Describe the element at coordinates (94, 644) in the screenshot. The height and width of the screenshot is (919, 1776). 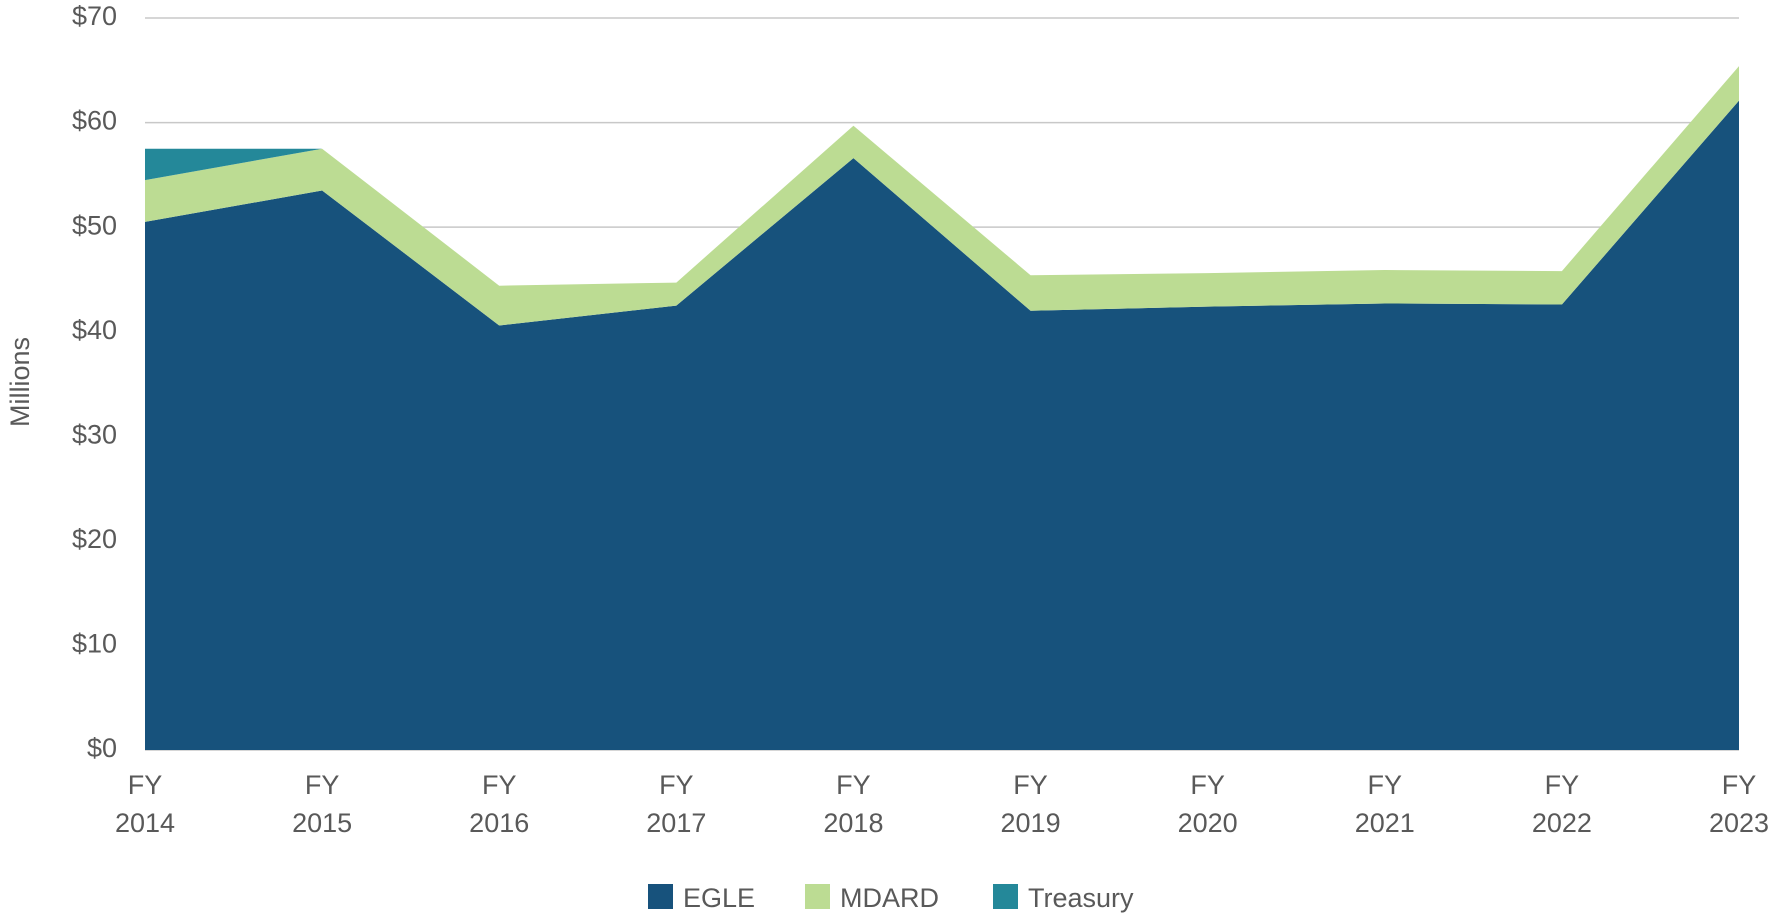
I see `y-tick-label: $10` at that location.